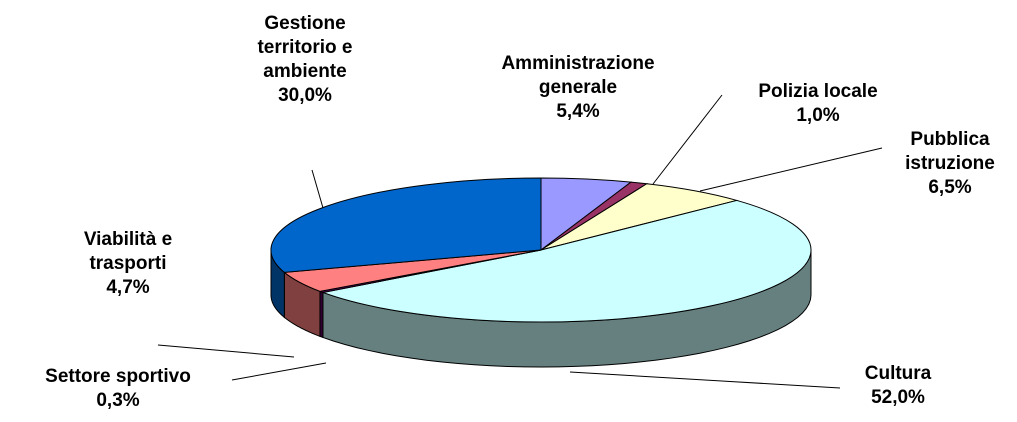  I want to click on value-label: 1,0%, so click(818, 115).